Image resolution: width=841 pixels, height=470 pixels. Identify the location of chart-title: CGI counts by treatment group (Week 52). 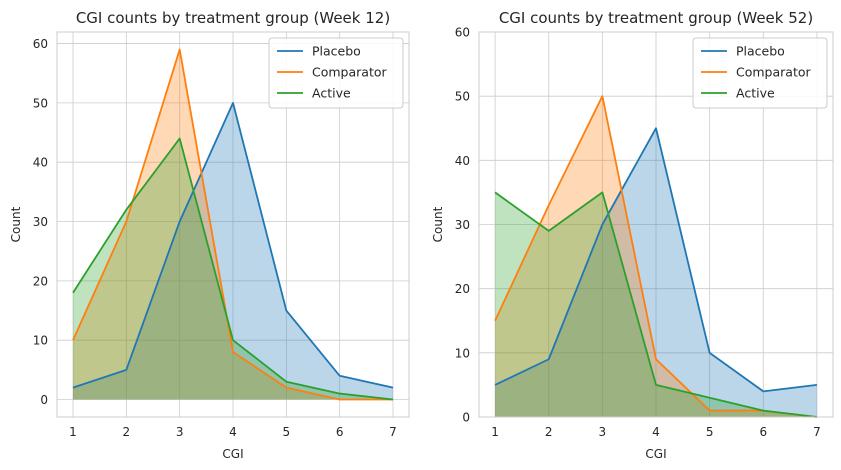
(656, 18).